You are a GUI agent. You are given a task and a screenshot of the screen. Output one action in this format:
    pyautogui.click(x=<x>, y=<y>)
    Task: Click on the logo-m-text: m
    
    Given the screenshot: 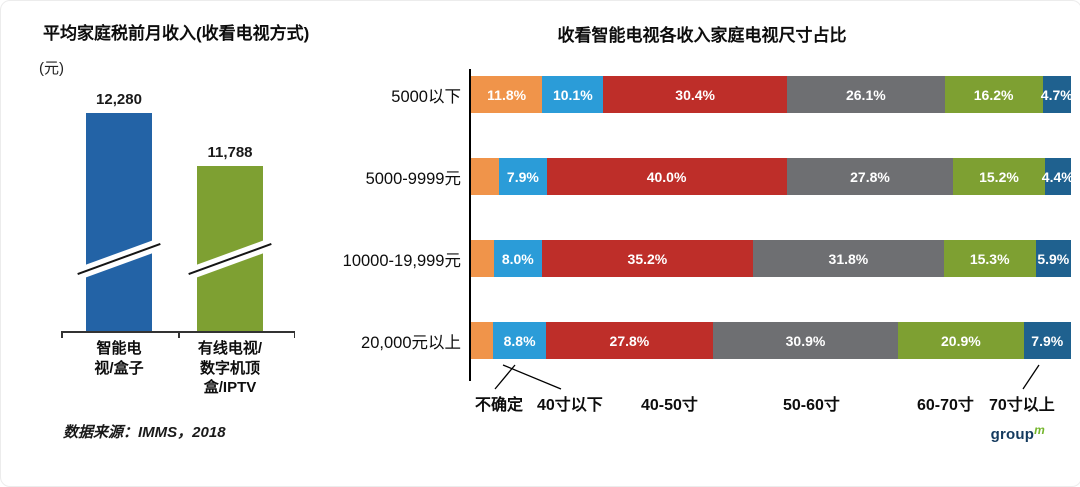 What is the action you would take?
    pyautogui.click(x=1039, y=430)
    